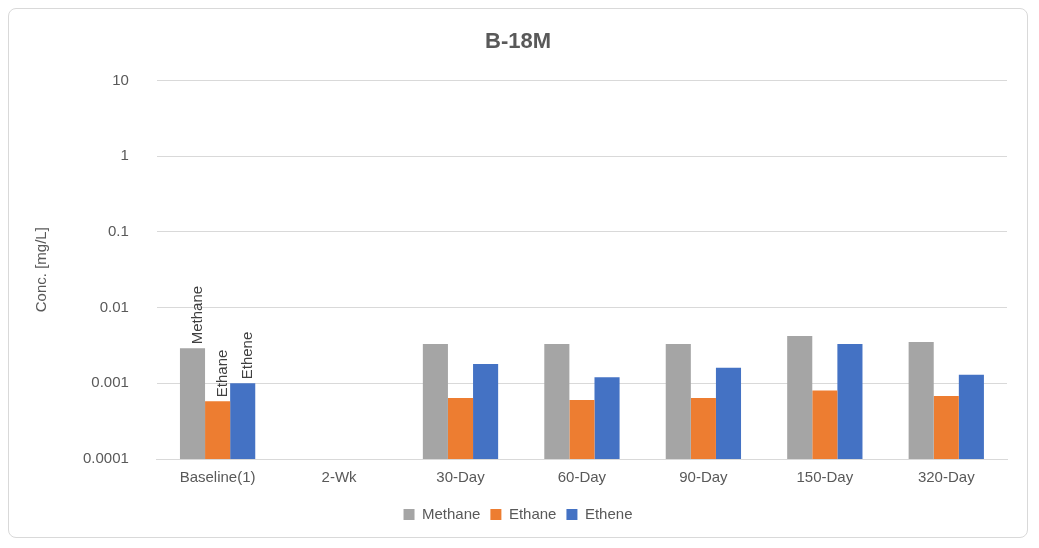 The width and height of the screenshot is (1039, 548). What do you see at coordinates (582, 477) in the screenshot?
I see `x-tick-label: 60-Day` at bounding box center [582, 477].